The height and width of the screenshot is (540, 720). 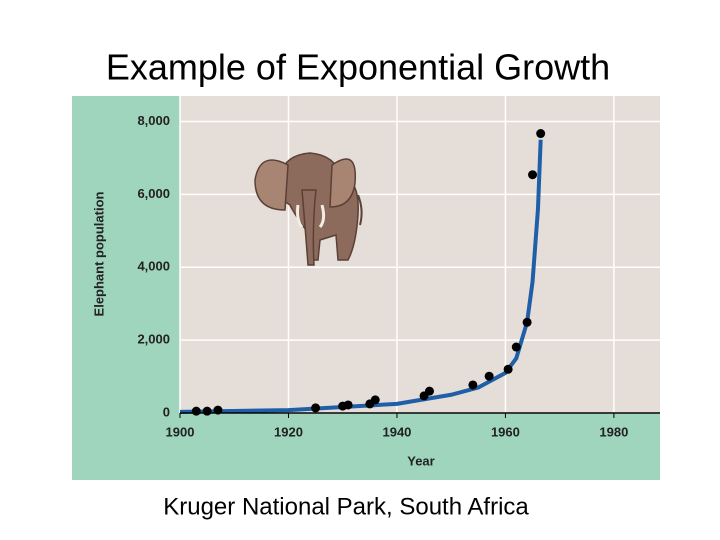 What do you see at coordinates (613, 431) in the screenshot?
I see `x-tick-label: 1980` at bounding box center [613, 431].